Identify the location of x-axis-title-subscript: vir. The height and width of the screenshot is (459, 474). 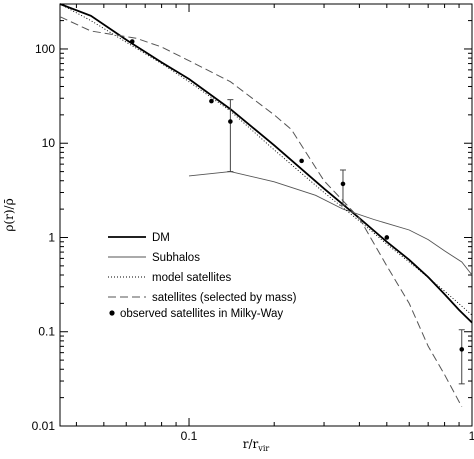
(263, 448).